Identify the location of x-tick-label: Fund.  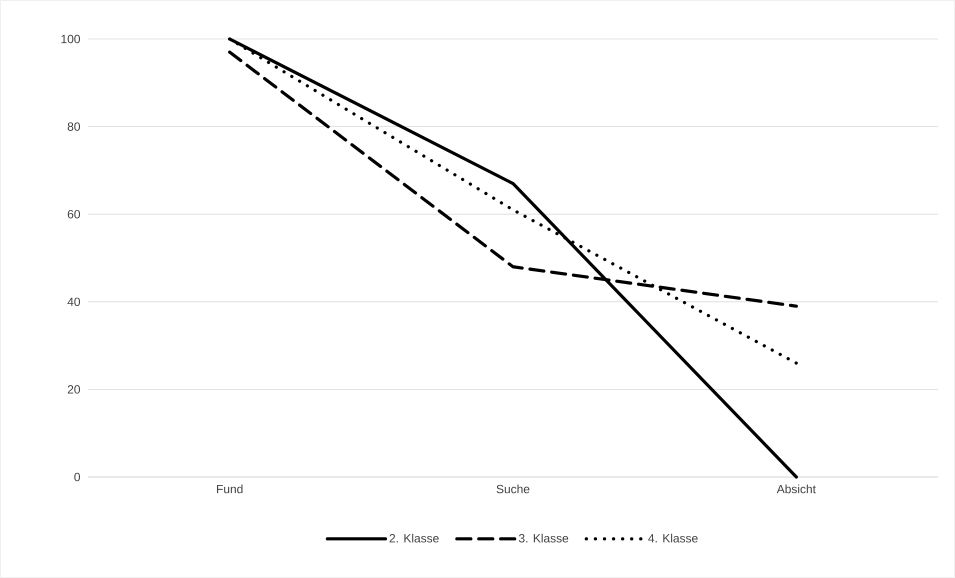
(230, 489).